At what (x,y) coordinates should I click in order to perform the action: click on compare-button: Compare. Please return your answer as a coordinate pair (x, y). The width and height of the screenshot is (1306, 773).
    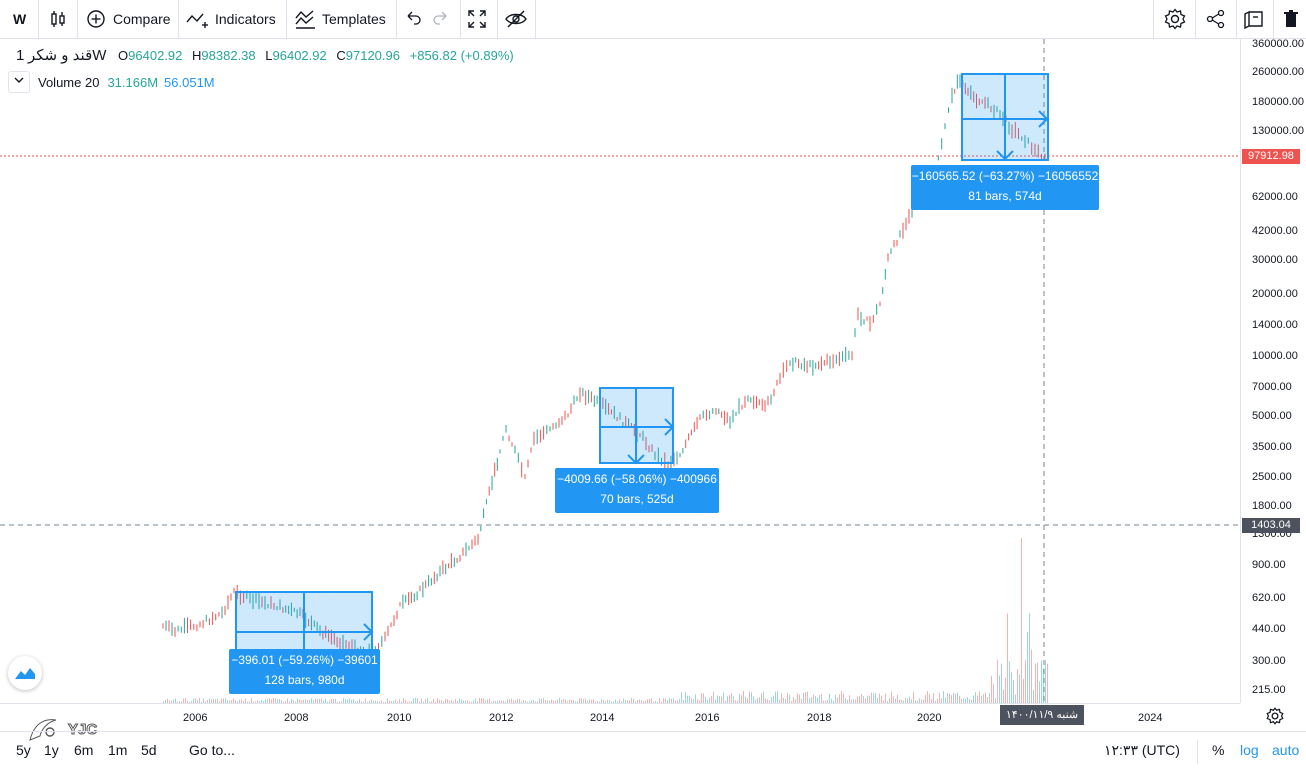
    Looking at the image, I should click on (128, 19).